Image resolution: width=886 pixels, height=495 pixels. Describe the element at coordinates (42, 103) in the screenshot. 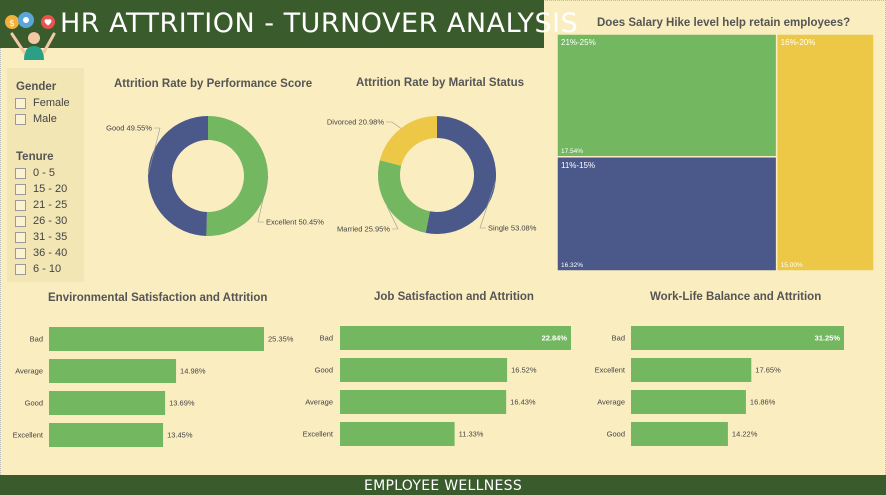

I see `gender-option-female: Female` at that location.